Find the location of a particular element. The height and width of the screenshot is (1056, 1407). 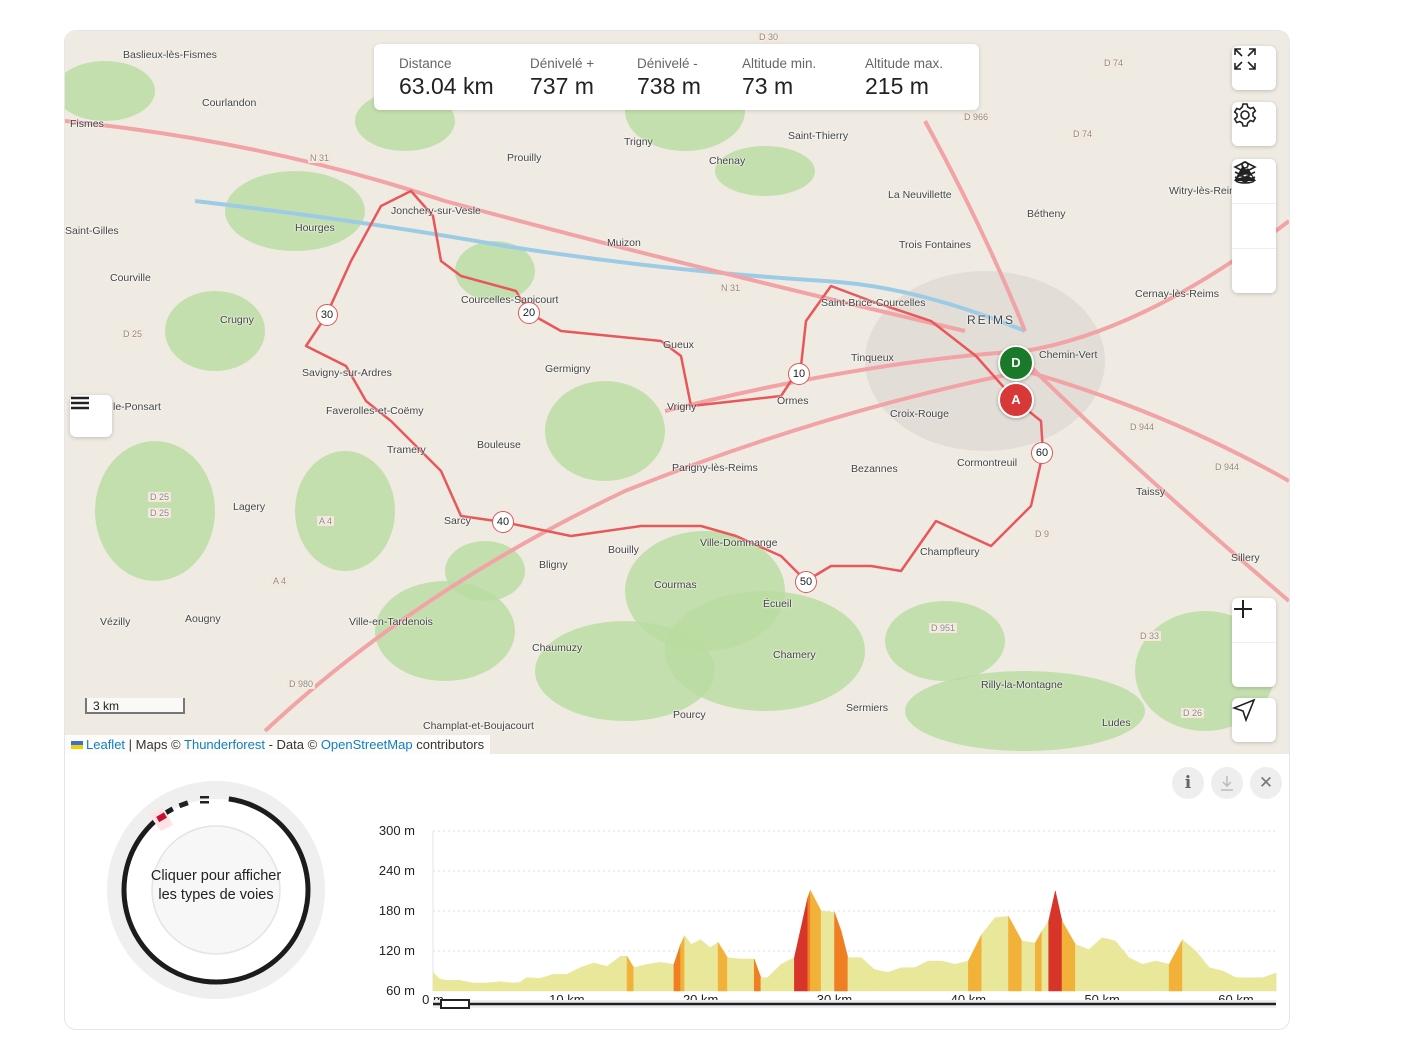

attribution-text: contributors is located at coordinates (450, 744).